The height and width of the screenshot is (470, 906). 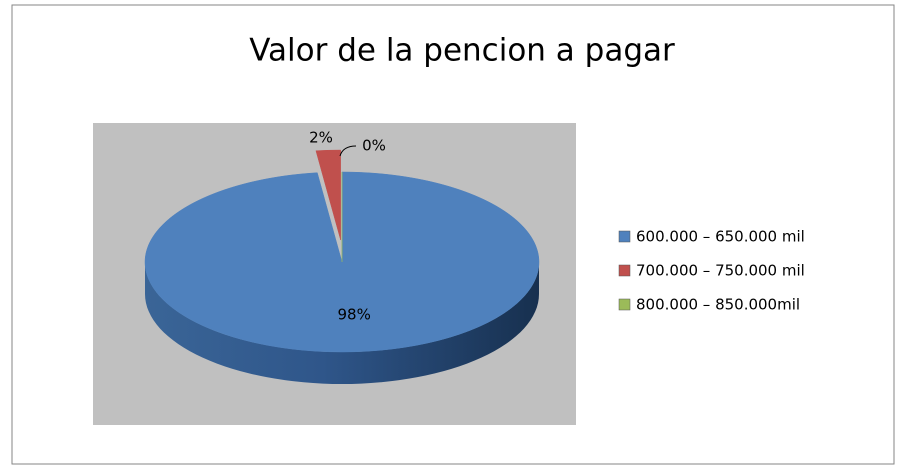 I want to click on legend-label: 800.000 – 850.000mil, so click(x=718, y=305).